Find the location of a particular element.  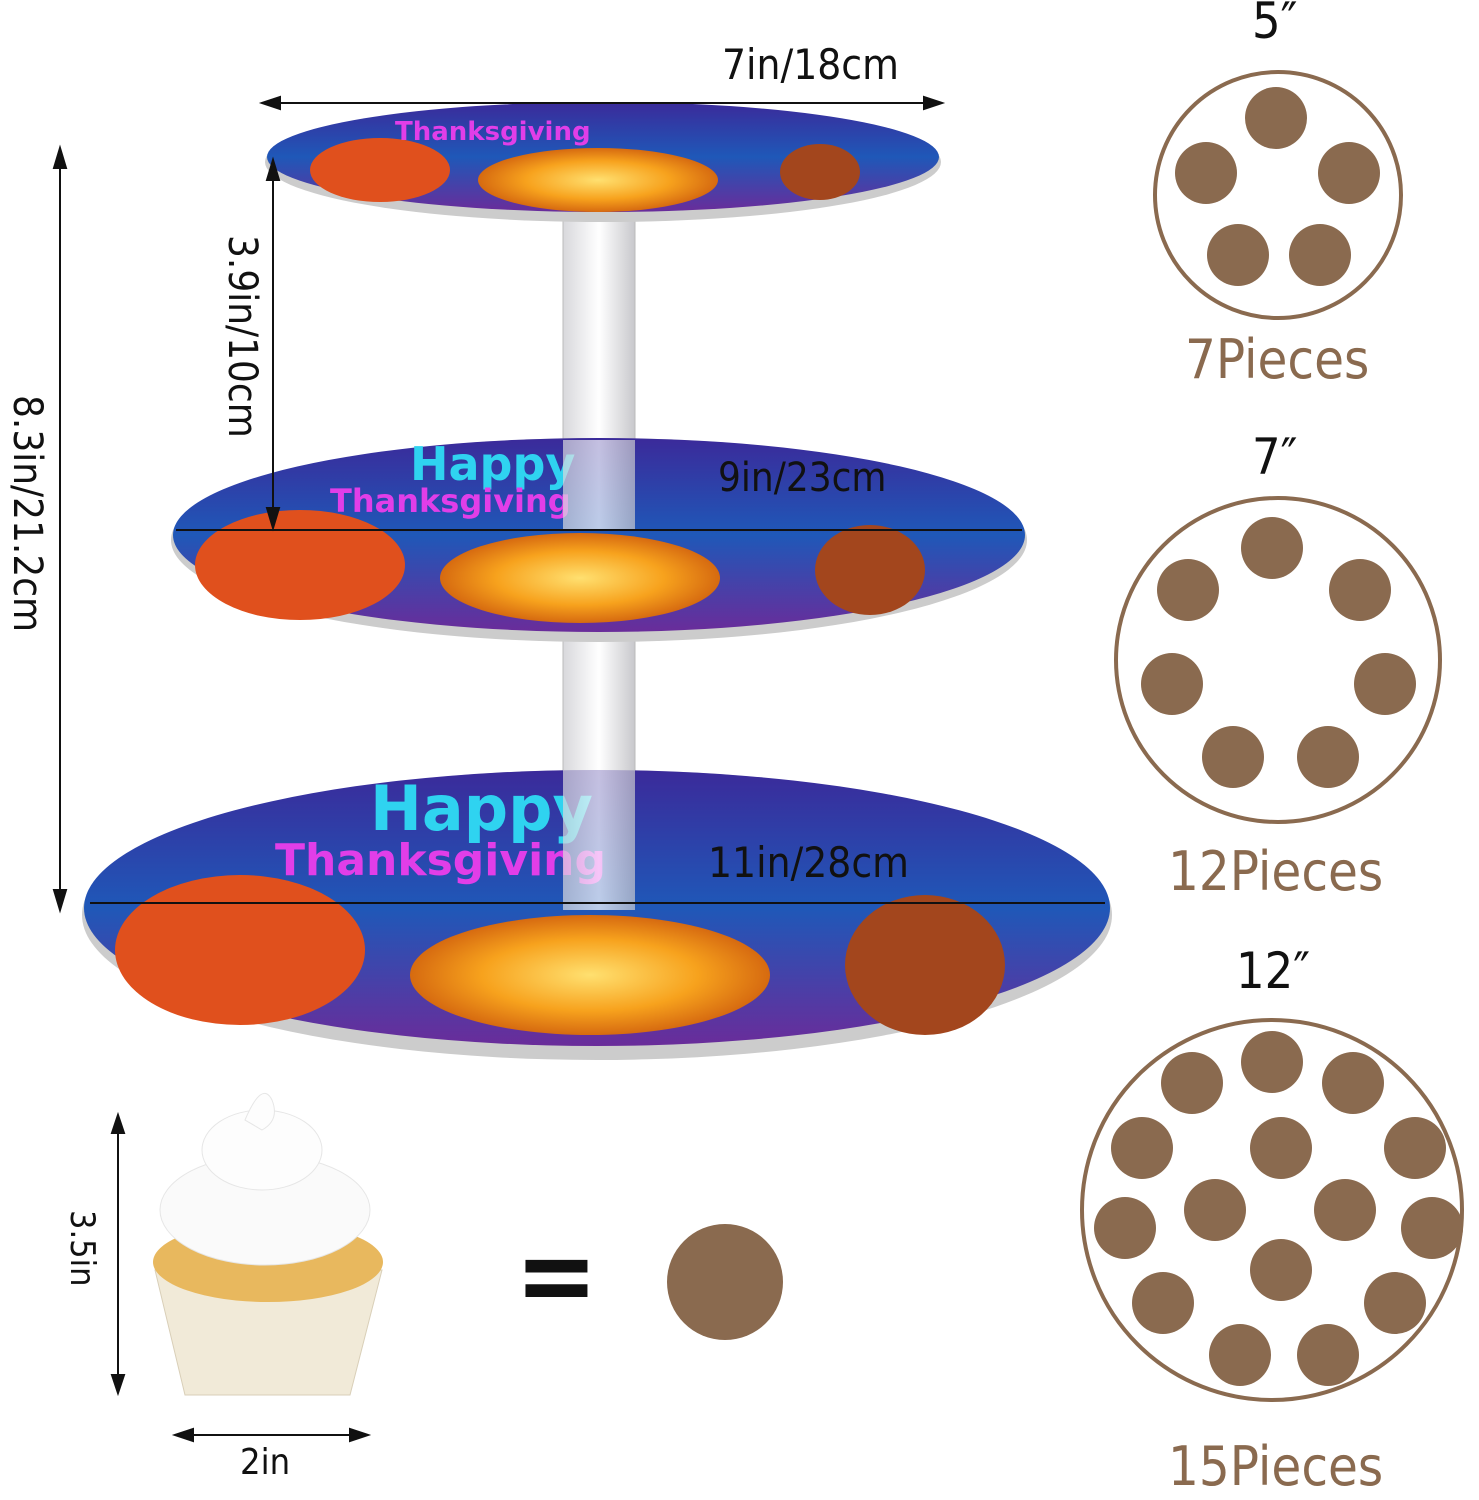

pieces-label-7in: 12Pieces is located at coordinates (1276, 871).